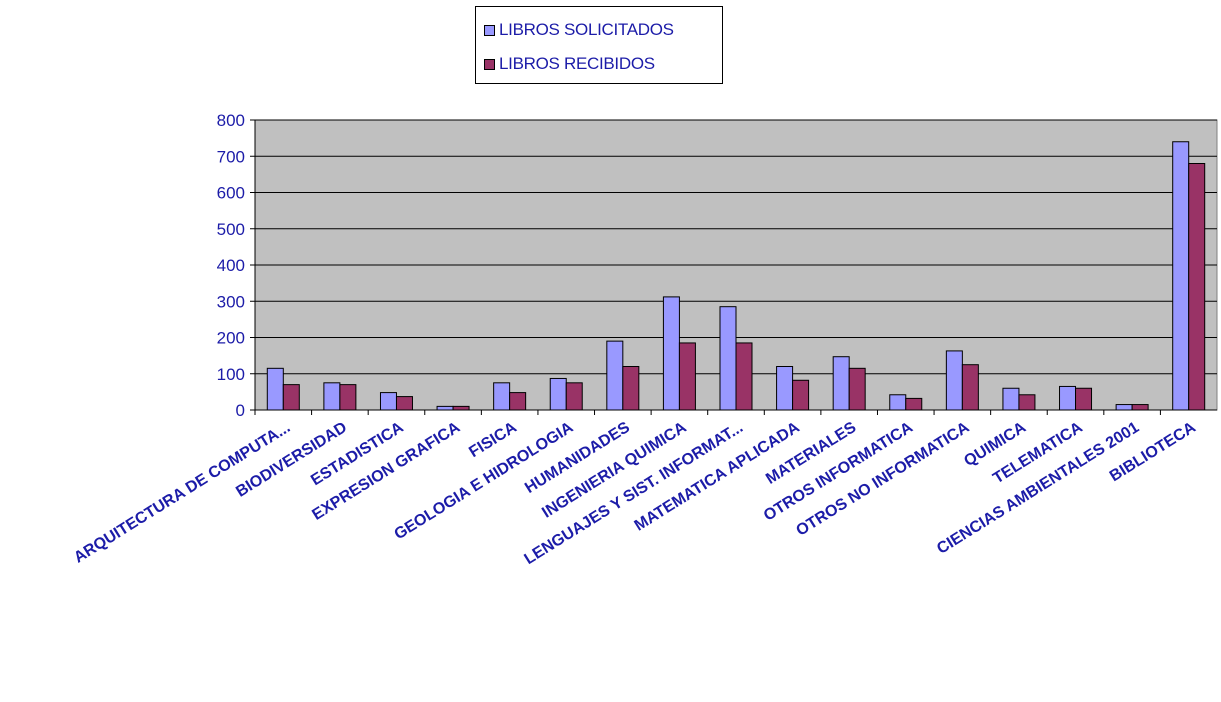 The height and width of the screenshot is (702, 1221). Describe the element at coordinates (231, 229) in the screenshot. I see `y-tick-label: 500` at that location.